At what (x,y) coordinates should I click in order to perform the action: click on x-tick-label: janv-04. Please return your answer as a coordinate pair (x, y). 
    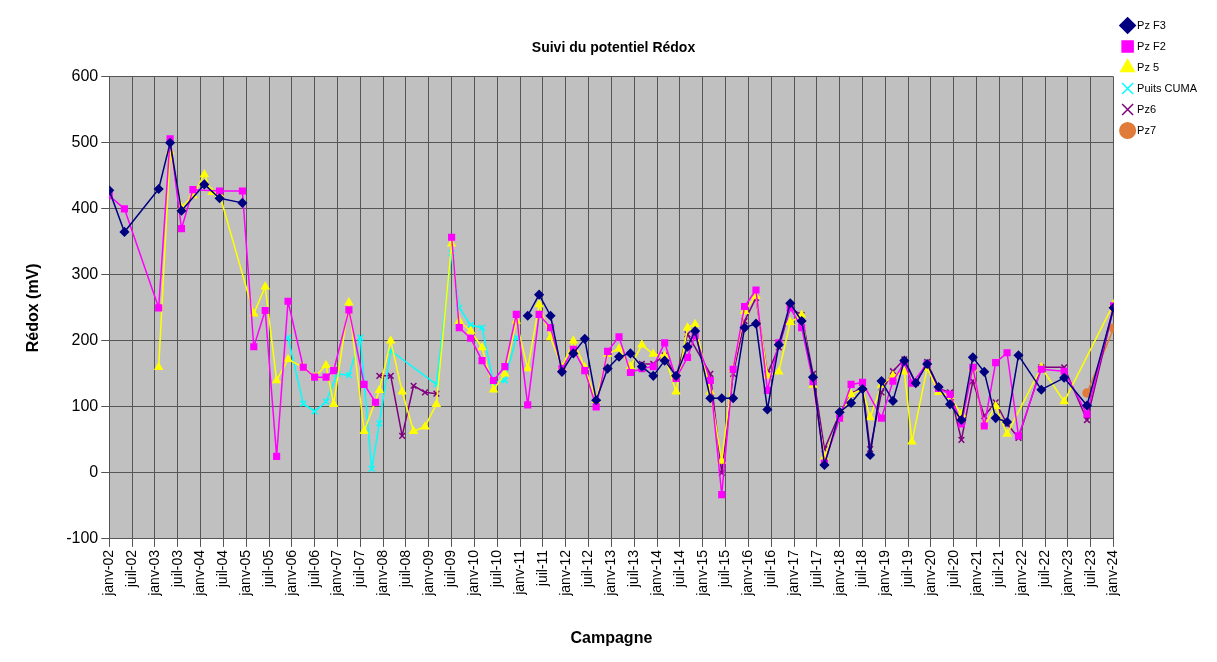
    Looking at the image, I should click on (199, 573).